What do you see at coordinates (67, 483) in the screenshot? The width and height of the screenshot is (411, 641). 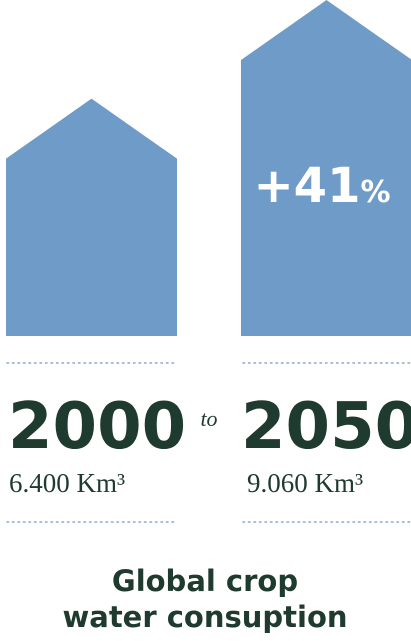 I see `value-label-2000: 6.400 Km³` at bounding box center [67, 483].